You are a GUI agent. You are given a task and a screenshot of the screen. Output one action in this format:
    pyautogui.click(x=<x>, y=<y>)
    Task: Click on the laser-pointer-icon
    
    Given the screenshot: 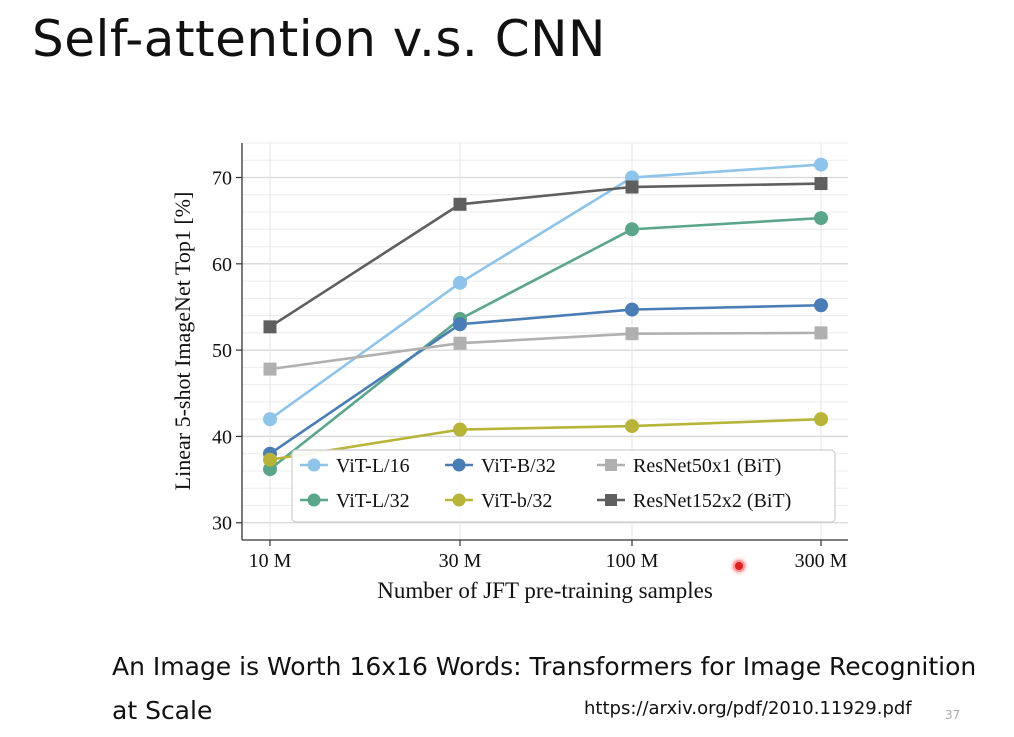 What is the action you would take?
    pyautogui.click(x=739, y=566)
    